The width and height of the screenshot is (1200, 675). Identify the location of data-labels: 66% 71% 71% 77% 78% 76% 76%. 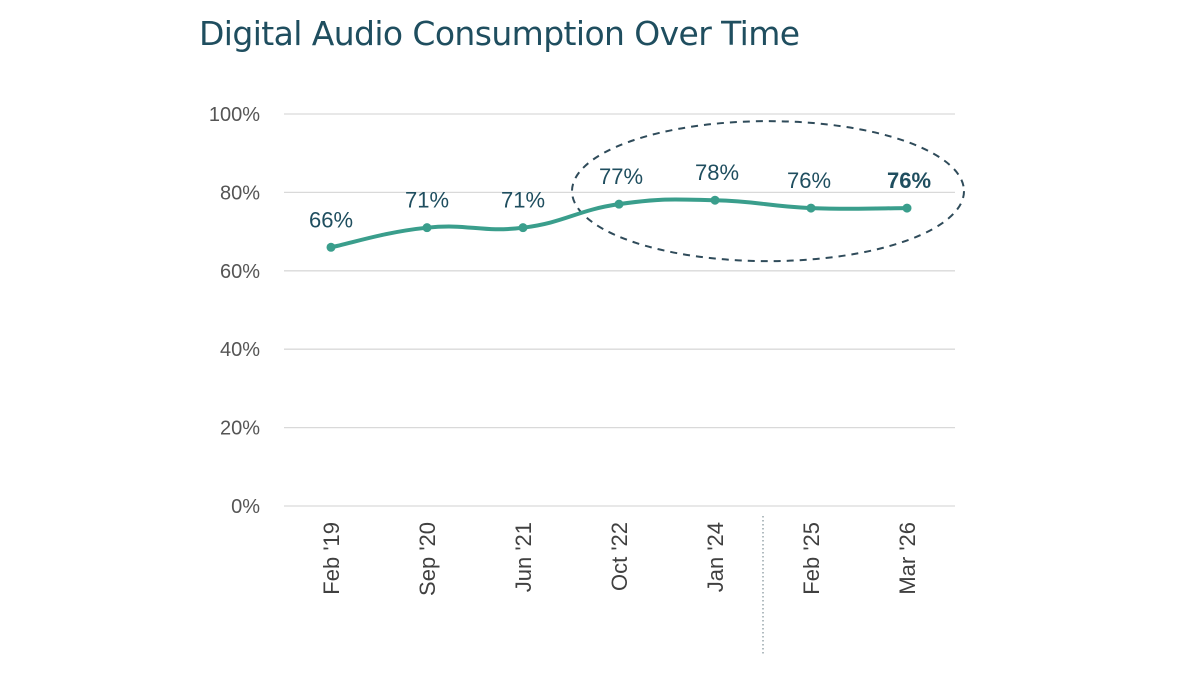
(620, 196).